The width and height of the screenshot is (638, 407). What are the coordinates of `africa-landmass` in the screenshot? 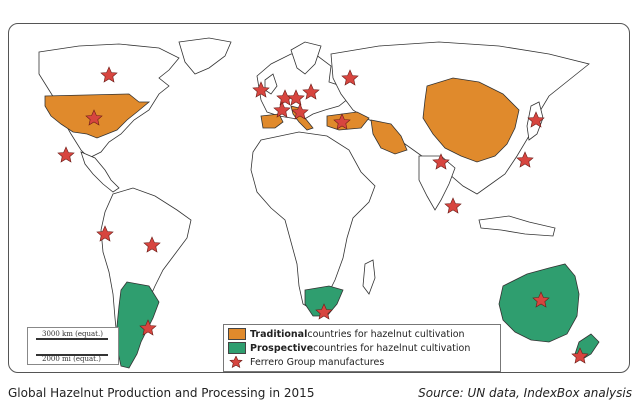 It's located at (313, 221).